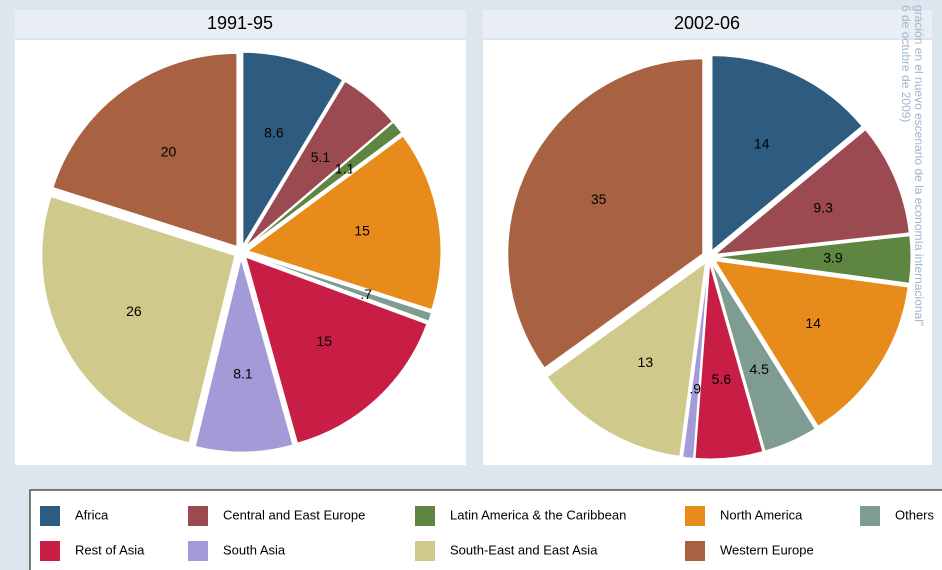  I want to click on data-label: 4.5, so click(759, 369).